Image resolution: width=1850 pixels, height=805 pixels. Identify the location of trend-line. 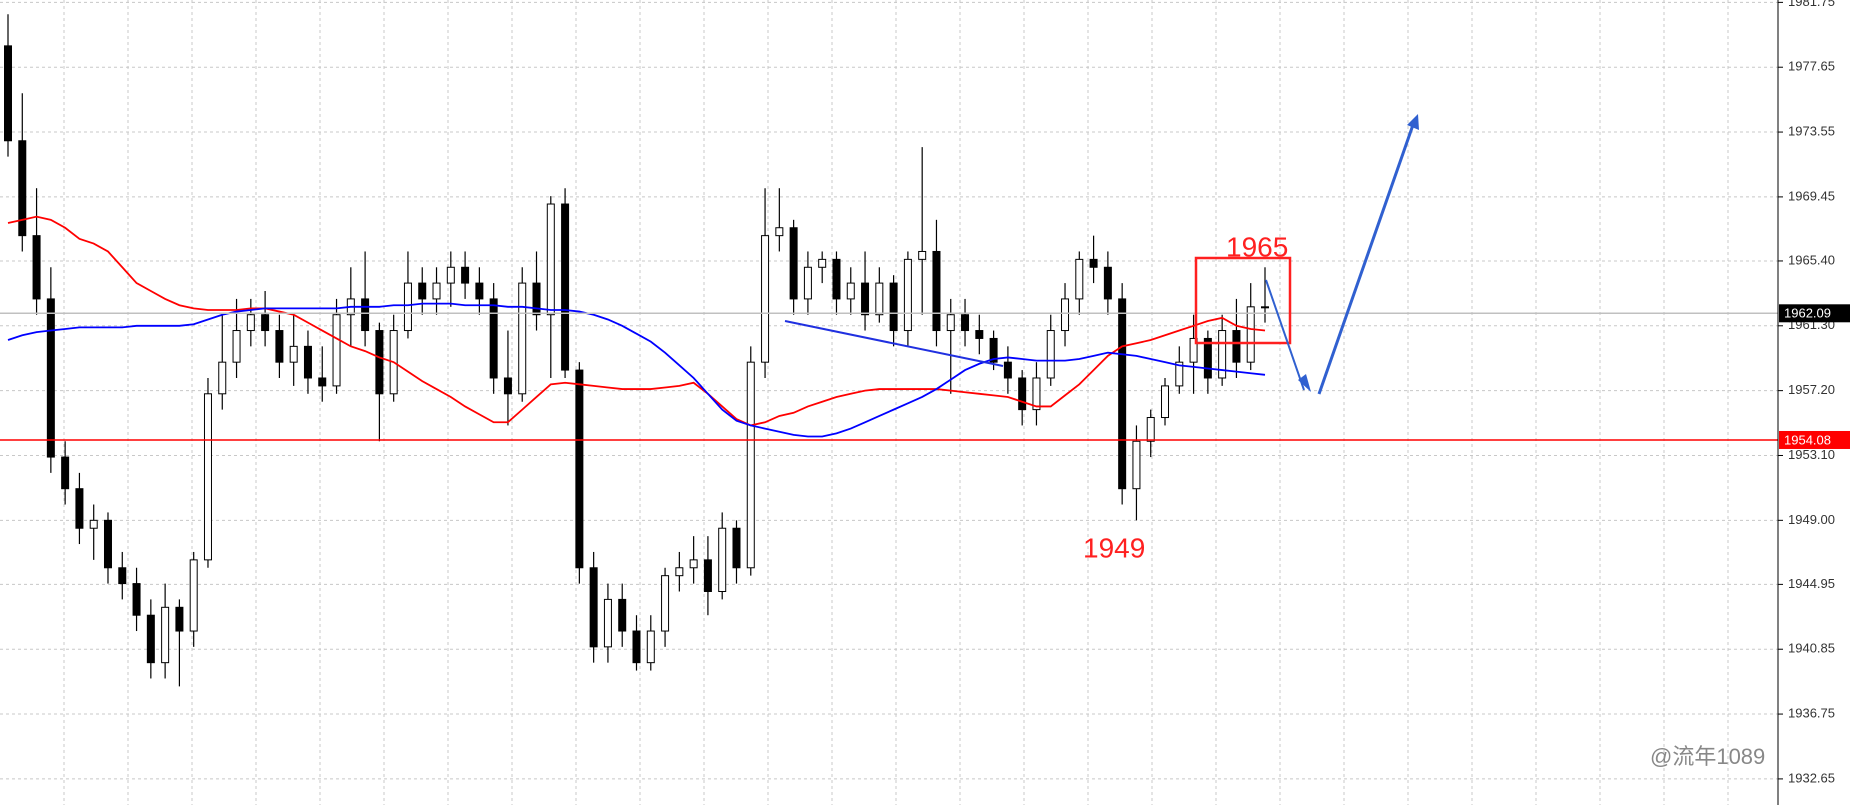
(894, 343).